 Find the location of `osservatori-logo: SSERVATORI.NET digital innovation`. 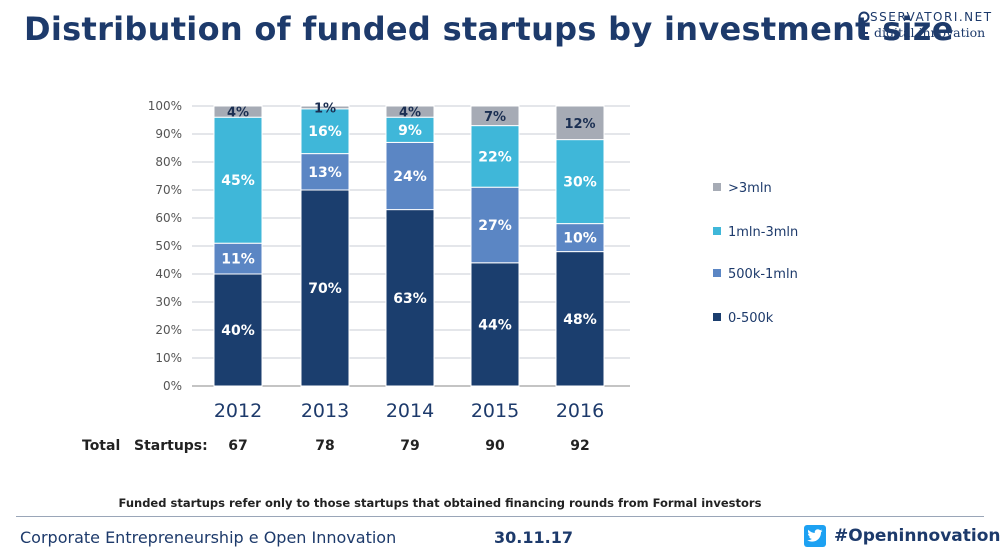

osservatori-logo: SSERVATORI.NET digital innovation is located at coordinates (928, 27).